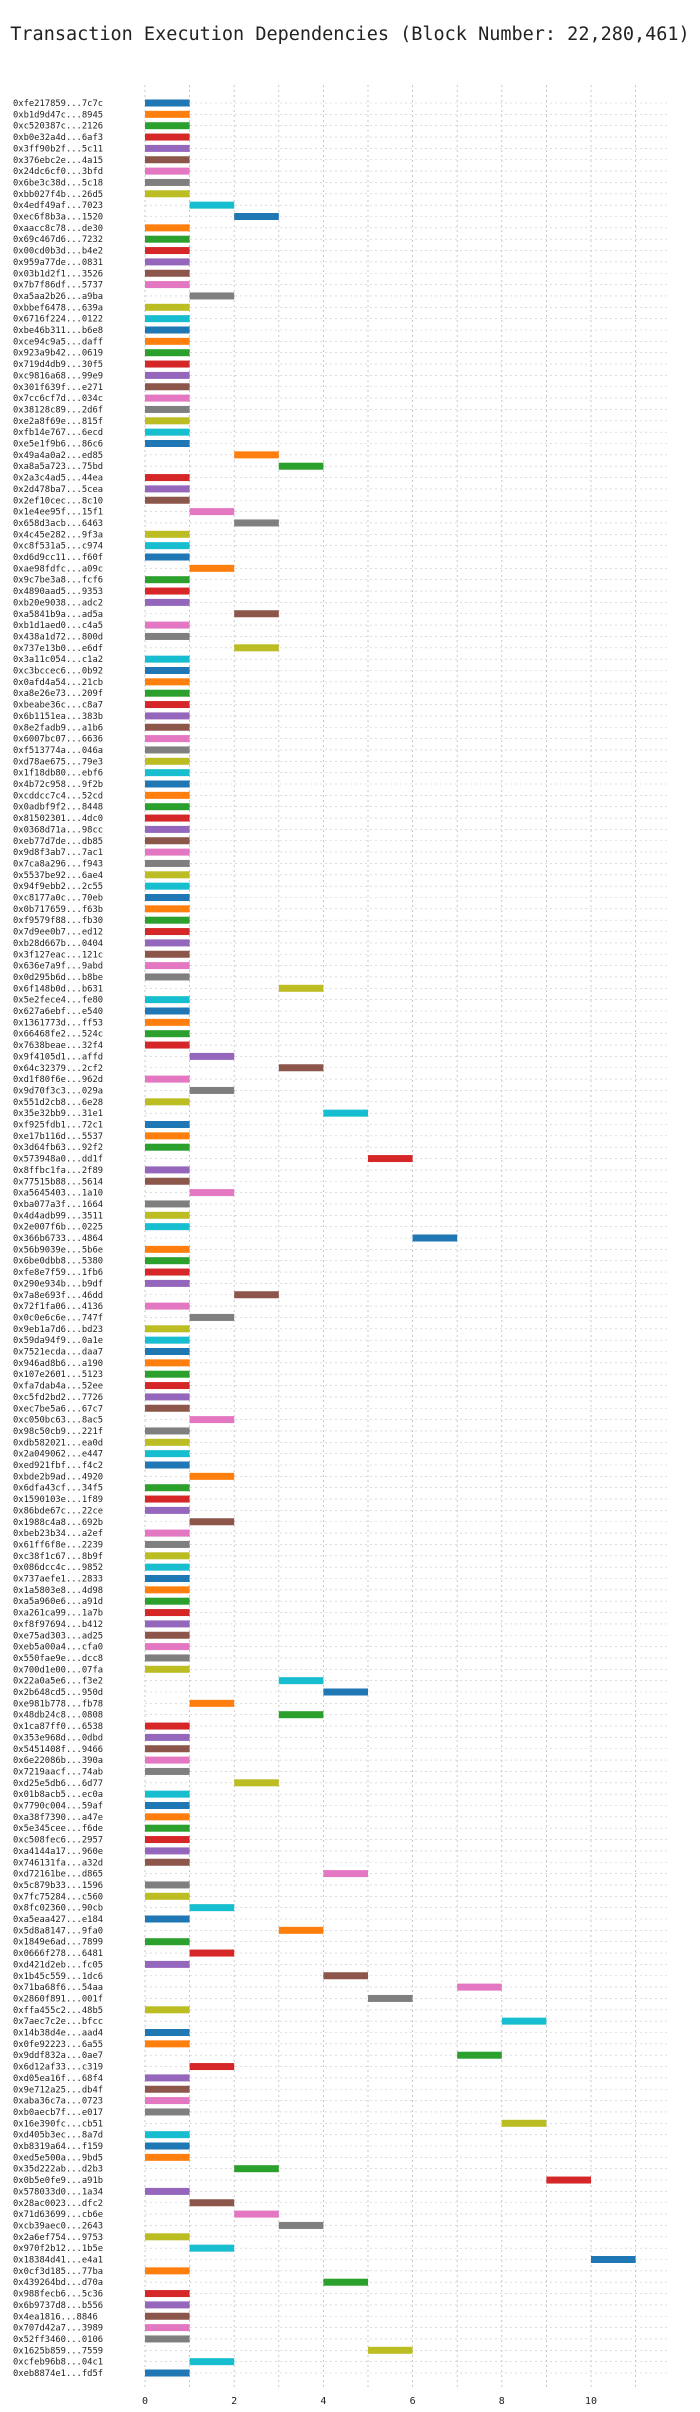 The height and width of the screenshot is (2412, 700). I want to click on tx-hash-label: 0x3ff90b2f...5c11, so click(58, 149).